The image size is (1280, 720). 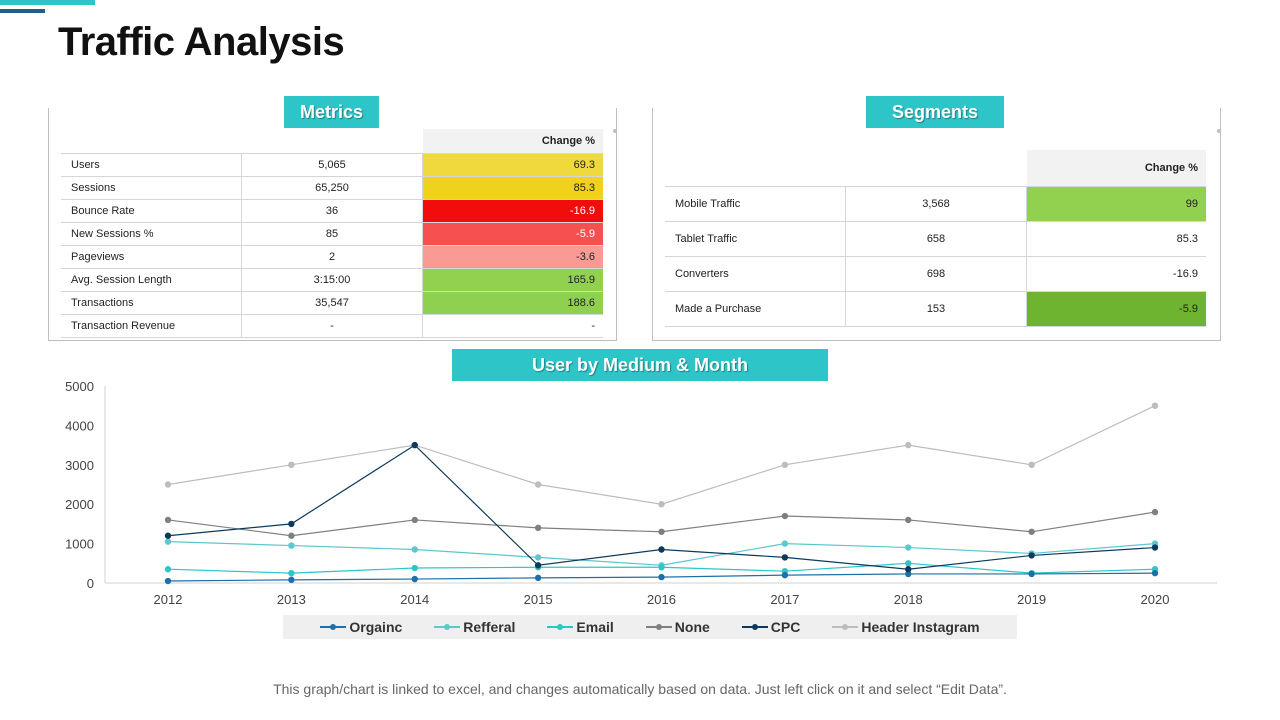 What do you see at coordinates (291, 599) in the screenshot?
I see `x-tick-label: 2013` at bounding box center [291, 599].